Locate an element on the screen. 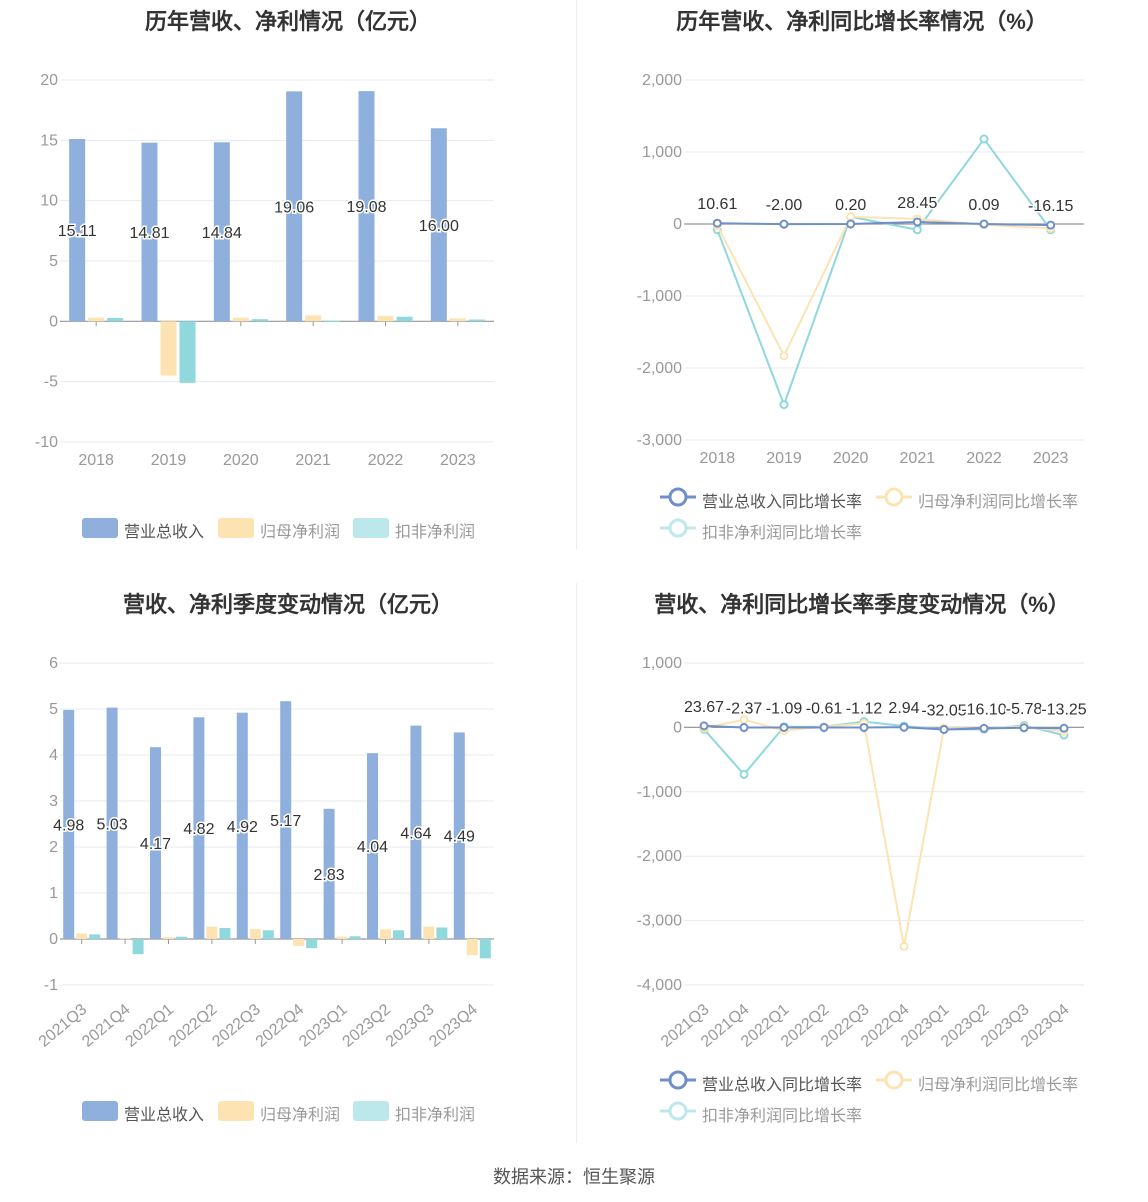 The height and width of the screenshot is (1202, 1148). data-label: -16.15 is located at coordinates (1050, 206).